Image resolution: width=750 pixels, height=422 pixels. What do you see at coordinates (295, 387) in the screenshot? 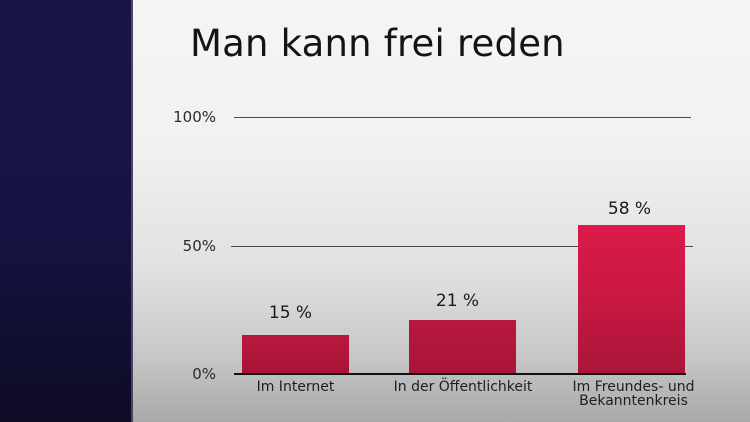
I see `category-label-im-internet: Im Internet` at bounding box center [295, 387].